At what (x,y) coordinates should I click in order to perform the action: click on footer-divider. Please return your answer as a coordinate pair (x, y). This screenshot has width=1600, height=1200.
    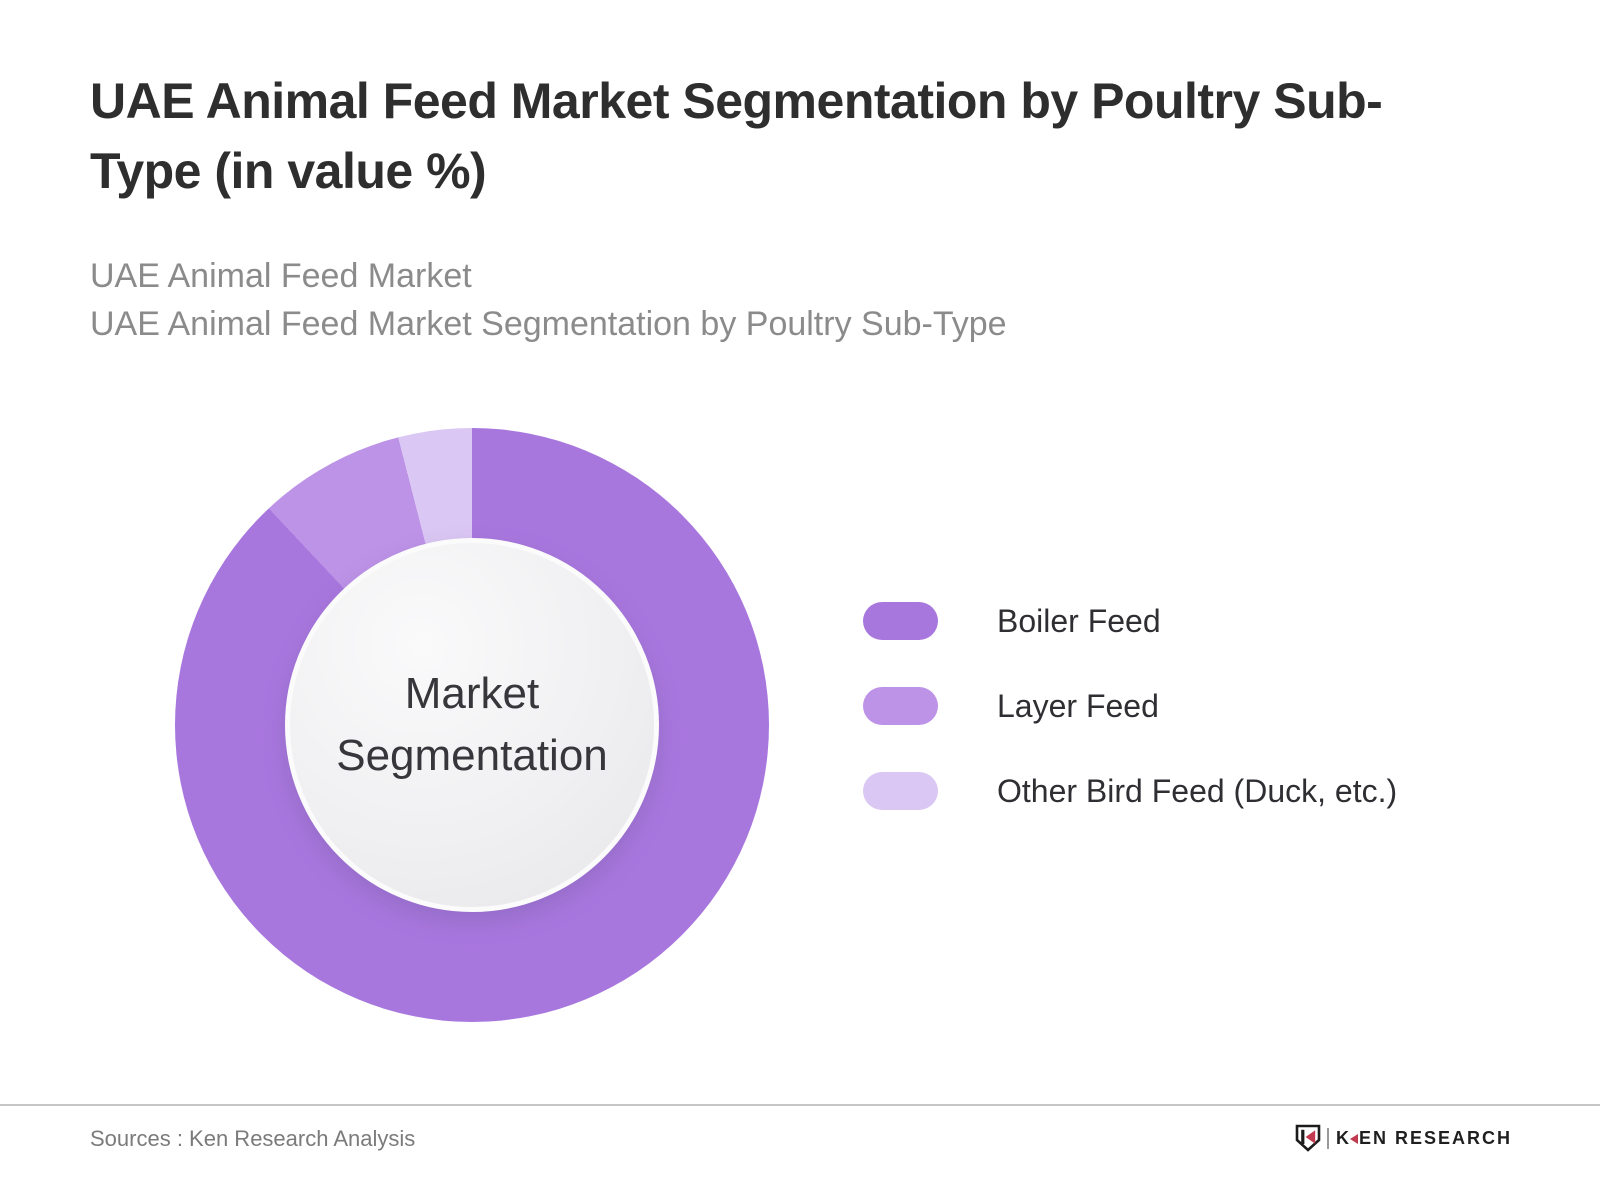
    Looking at the image, I should click on (800, 1105).